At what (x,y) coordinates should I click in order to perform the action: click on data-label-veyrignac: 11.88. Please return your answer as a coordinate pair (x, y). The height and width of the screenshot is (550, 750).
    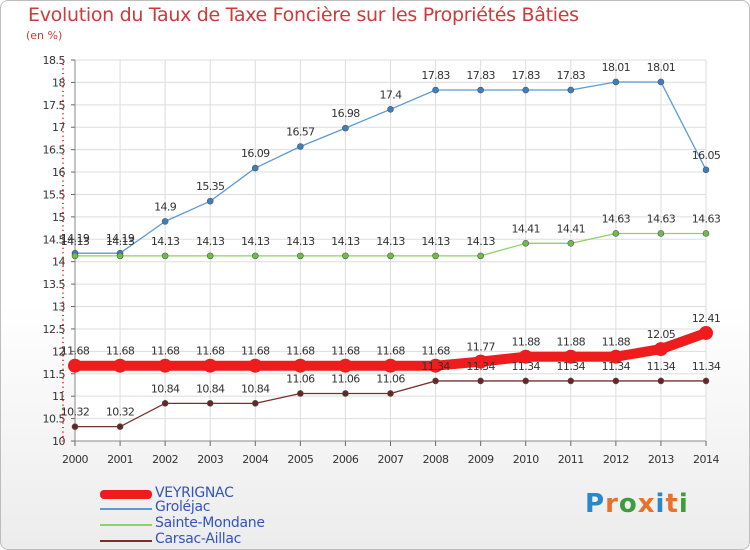
    Looking at the image, I should click on (525, 342).